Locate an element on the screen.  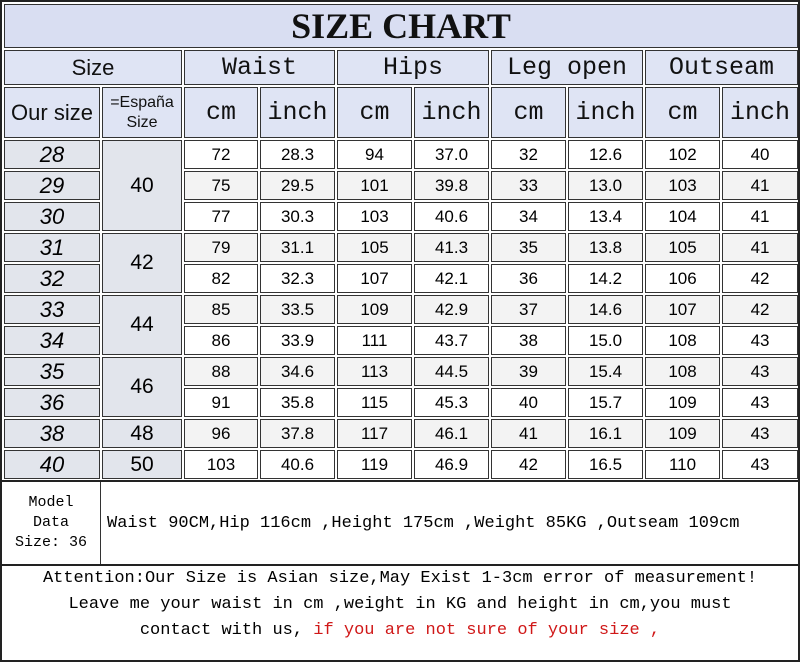
measurement-cell: 109 is located at coordinates (374, 309).